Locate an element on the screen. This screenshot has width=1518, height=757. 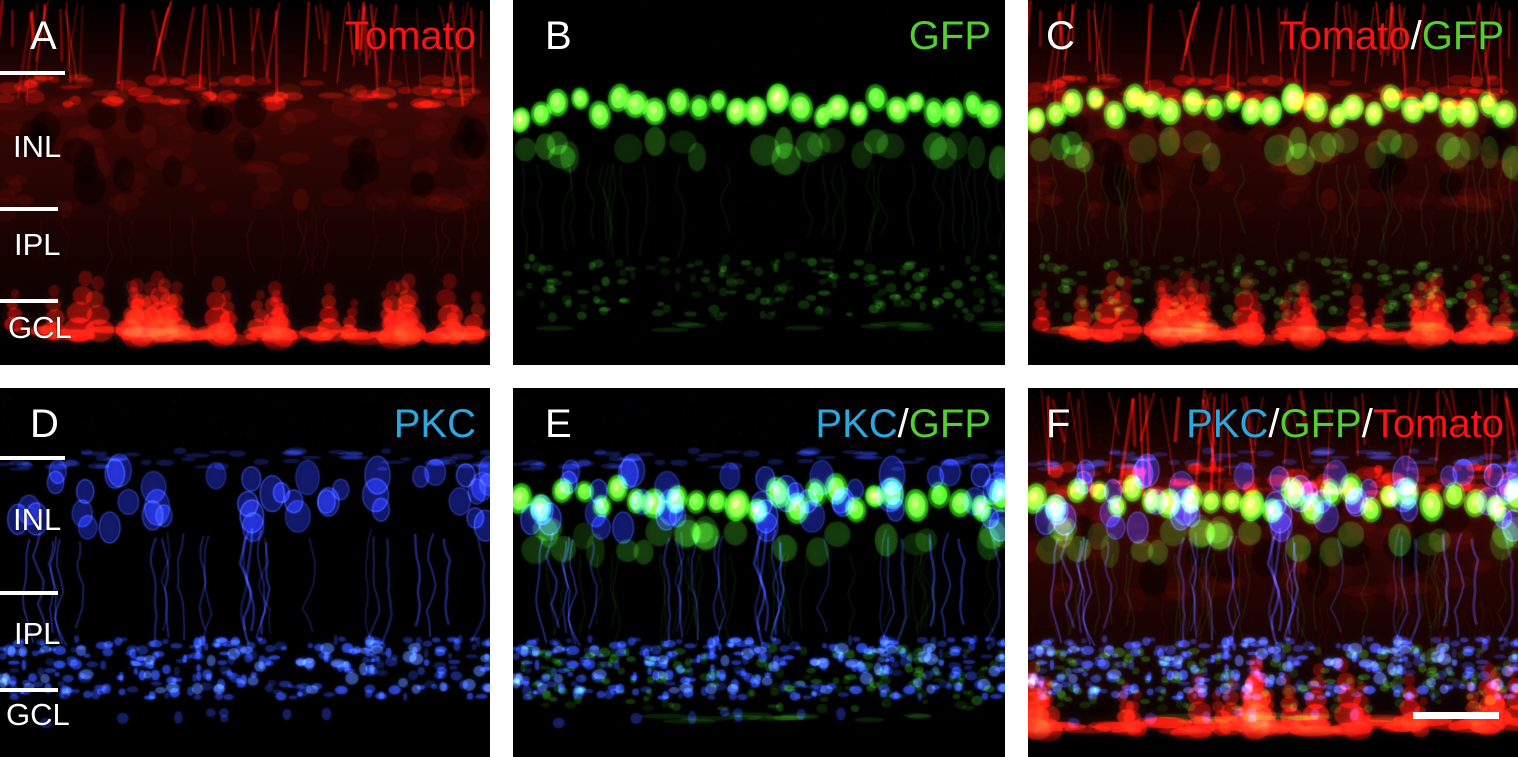
panel-letter-e: E is located at coordinates (558, 424).